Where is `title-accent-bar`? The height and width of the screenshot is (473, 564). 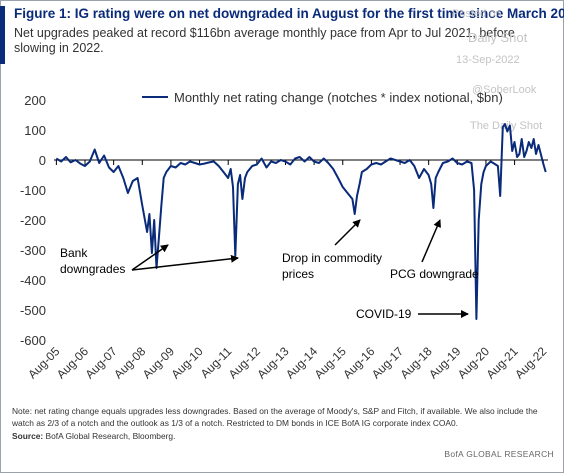 title-accent-bar is located at coordinates (2, 35).